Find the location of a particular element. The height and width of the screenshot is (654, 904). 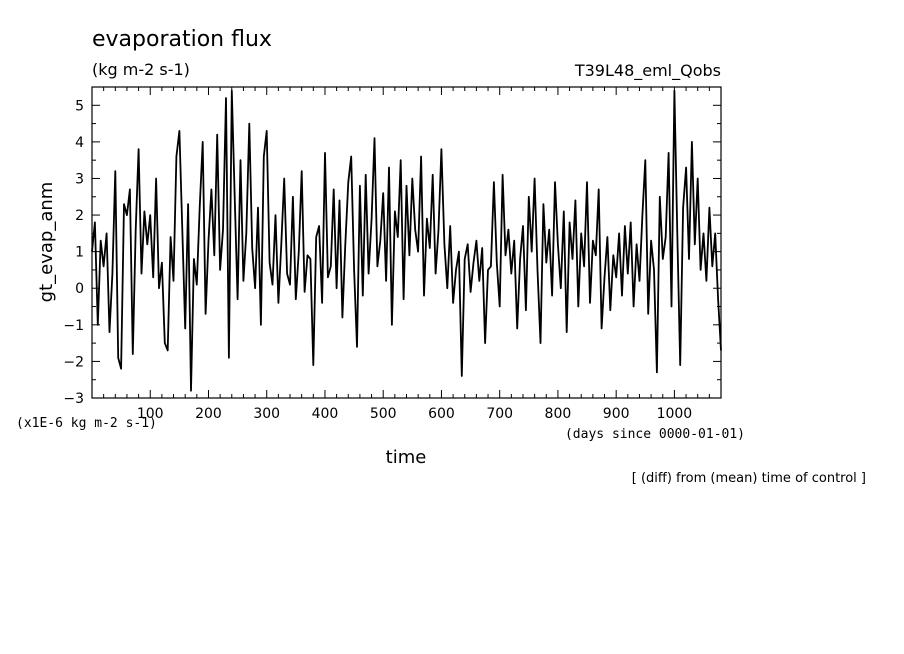

y-tick-label: 0 is located at coordinates (79, 289).